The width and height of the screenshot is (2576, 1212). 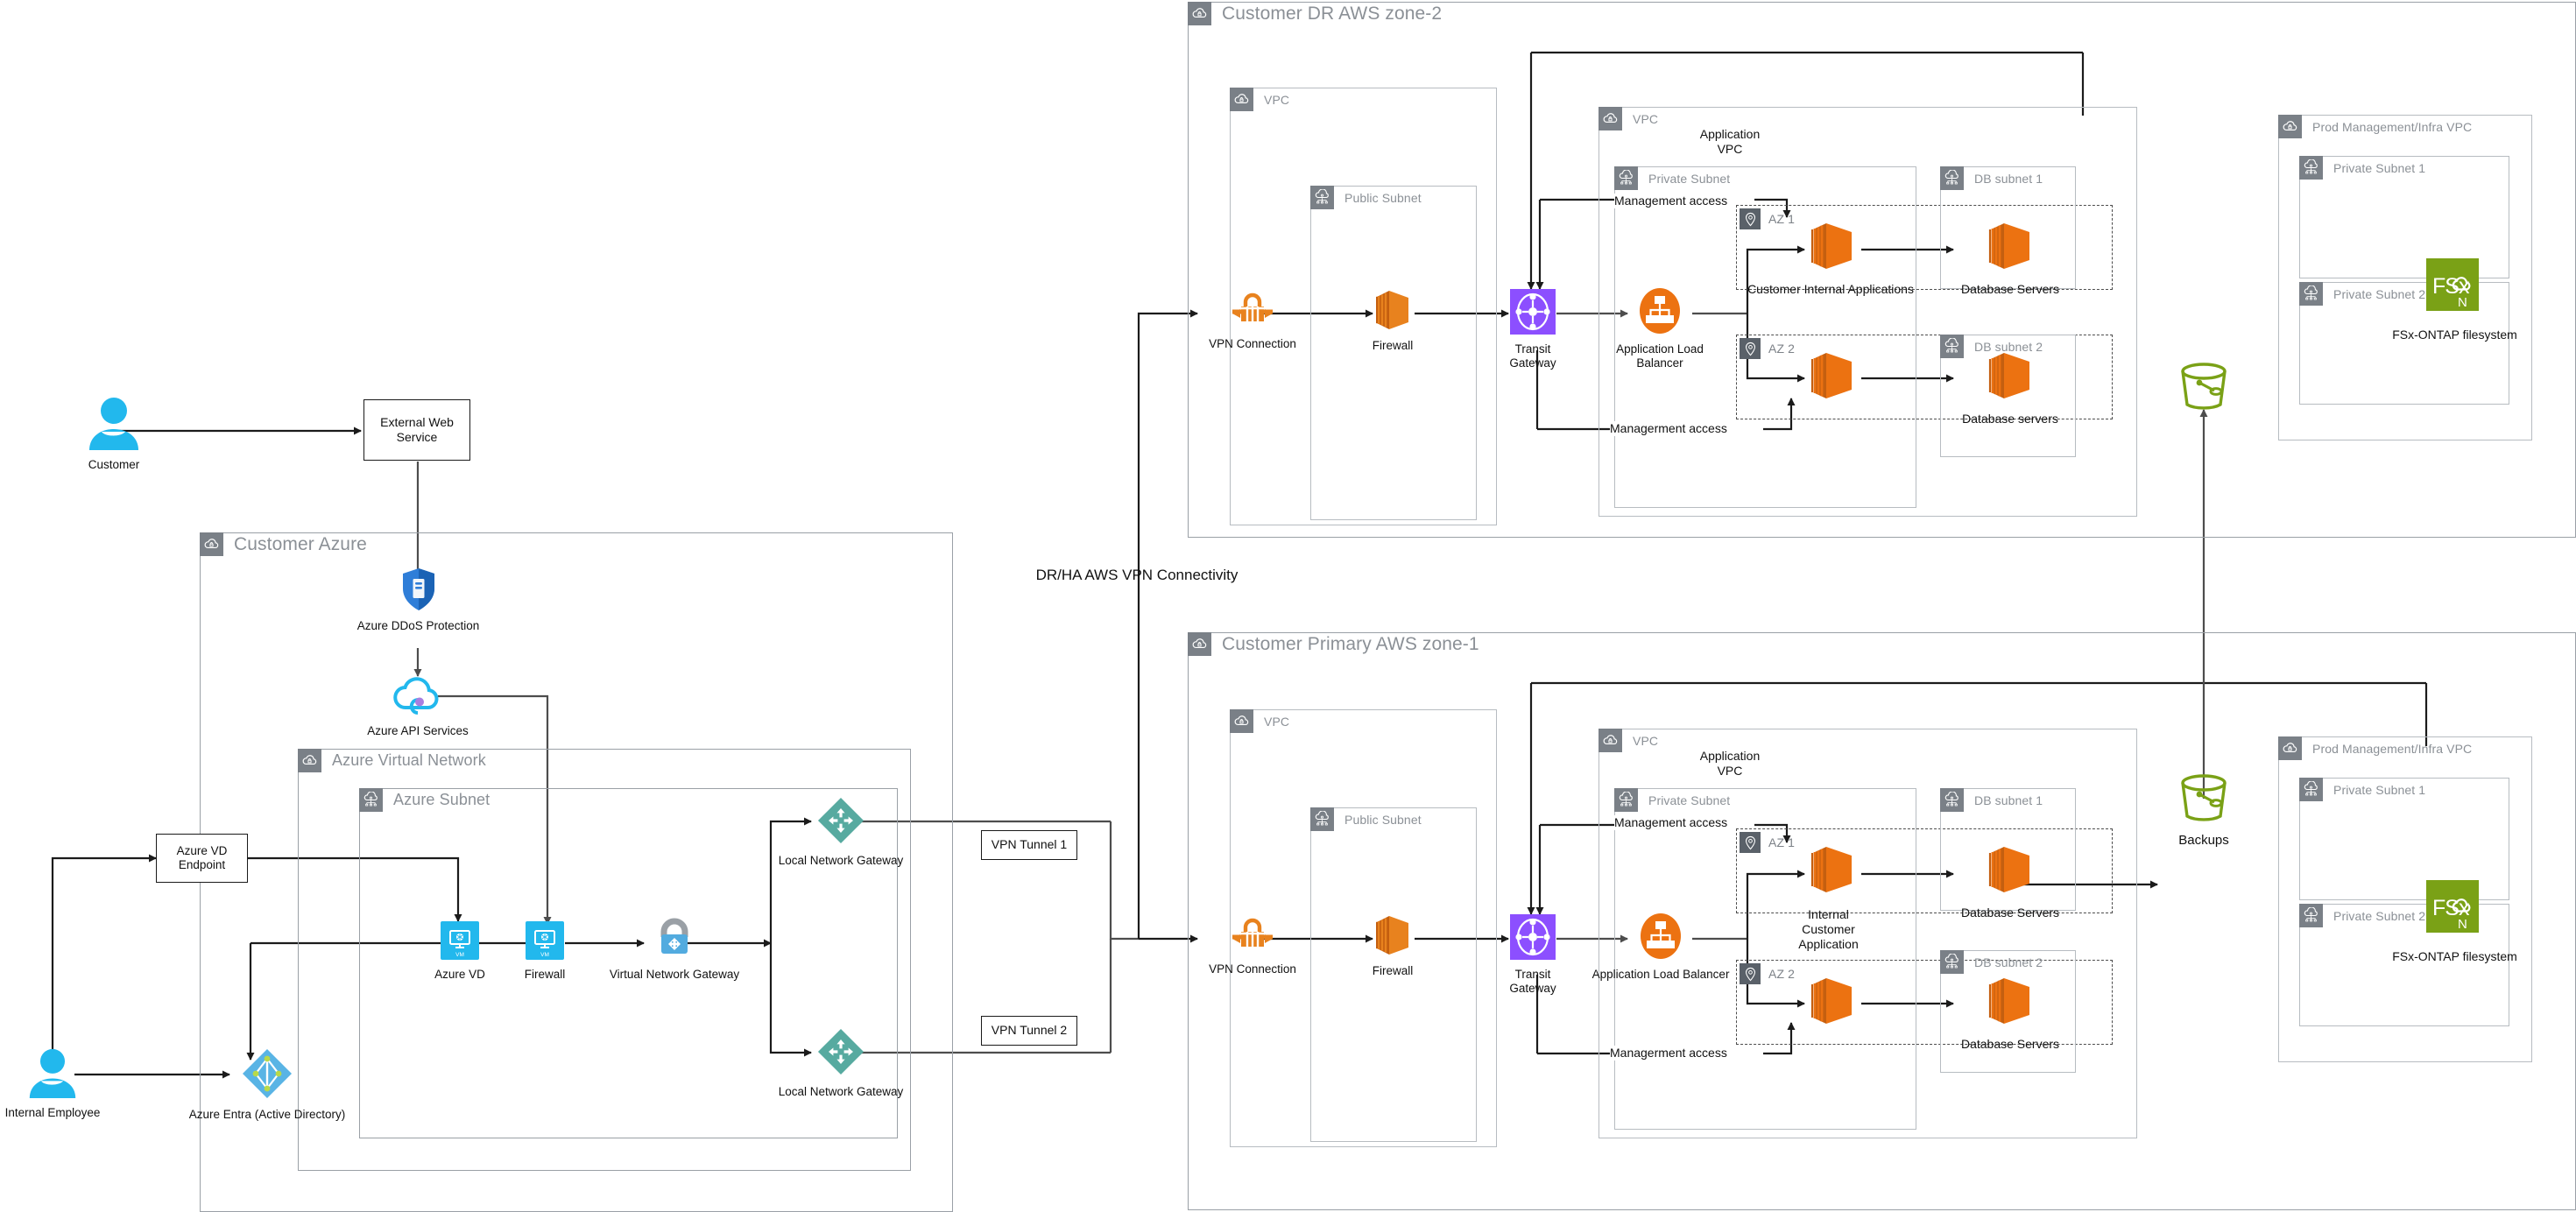 I want to click on az-header-dr-2: AZ 2, so click(x=1768, y=348).